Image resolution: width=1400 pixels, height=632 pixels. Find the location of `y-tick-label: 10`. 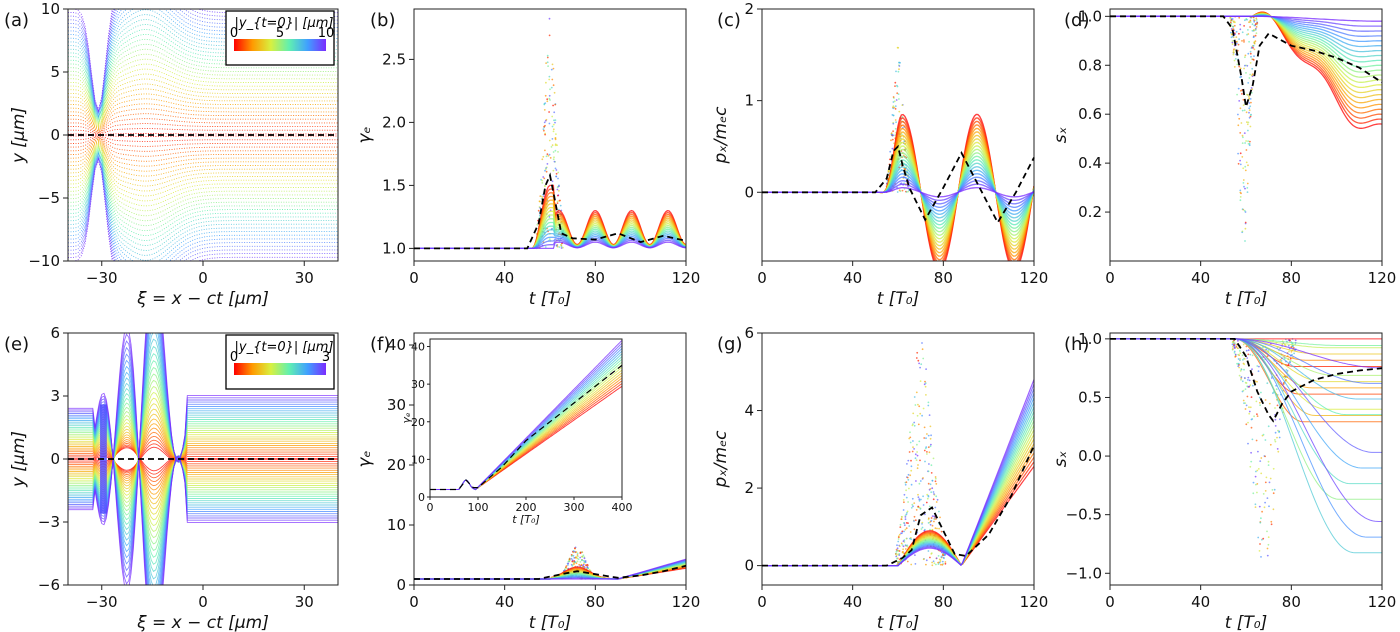

y-tick-label: 10 is located at coordinates (396, 525).